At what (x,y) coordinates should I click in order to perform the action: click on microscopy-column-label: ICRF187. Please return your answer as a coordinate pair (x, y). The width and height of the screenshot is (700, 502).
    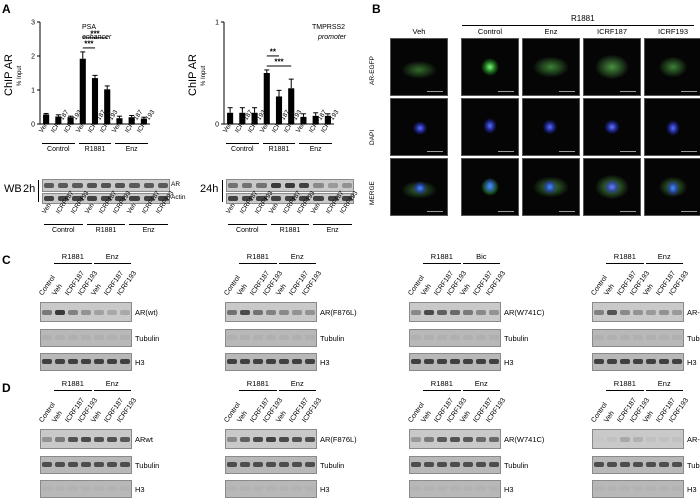
    Looking at the image, I should click on (611, 31).